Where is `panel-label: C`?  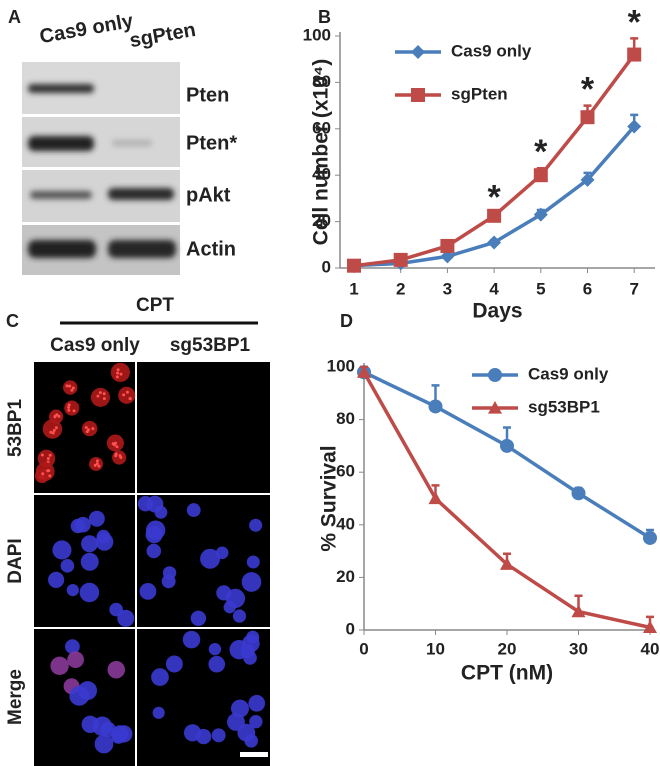 panel-label: C is located at coordinates (12, 321).